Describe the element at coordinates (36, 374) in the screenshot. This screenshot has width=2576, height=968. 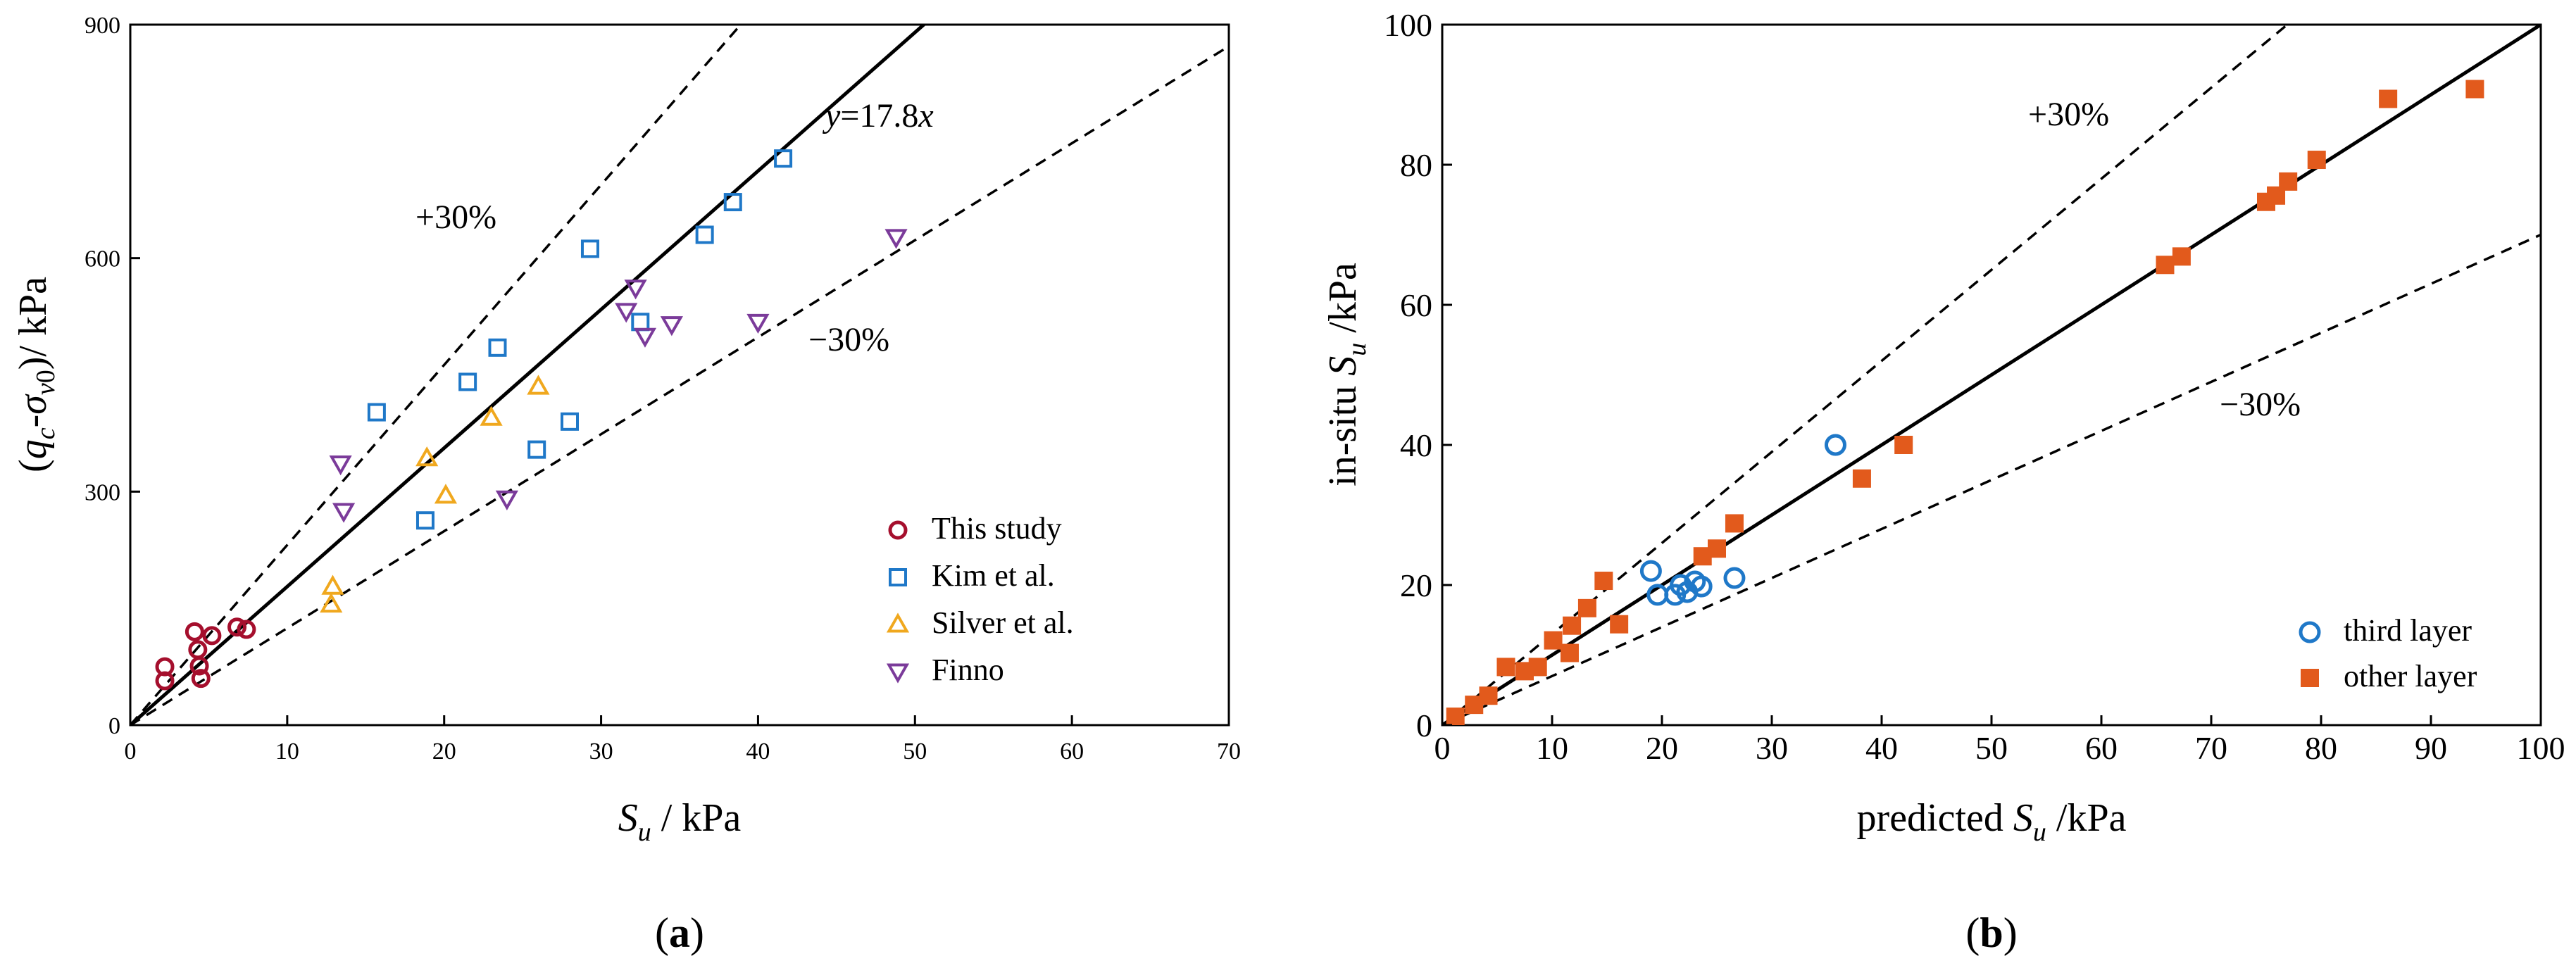
I see `panel-a-y-axis-label: (qc-σv0)/ kPa` at that location.